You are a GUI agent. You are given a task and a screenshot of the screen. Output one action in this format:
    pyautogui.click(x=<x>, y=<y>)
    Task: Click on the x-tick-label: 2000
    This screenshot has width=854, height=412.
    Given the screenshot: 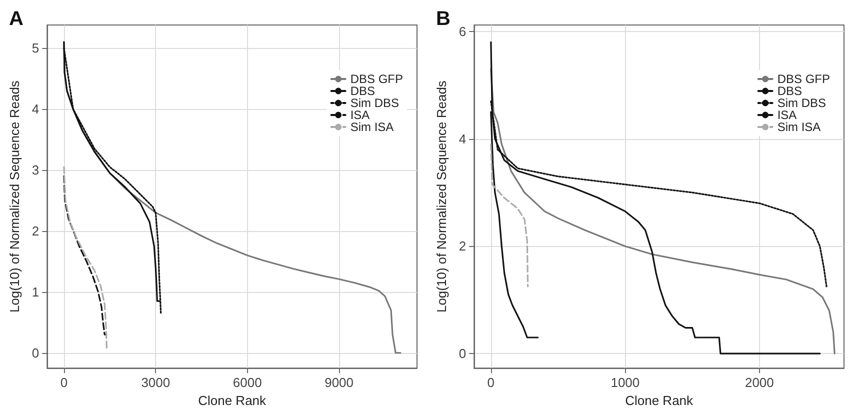 What is the action you would take?
    pyautogui.click(x=759, y=382)
    